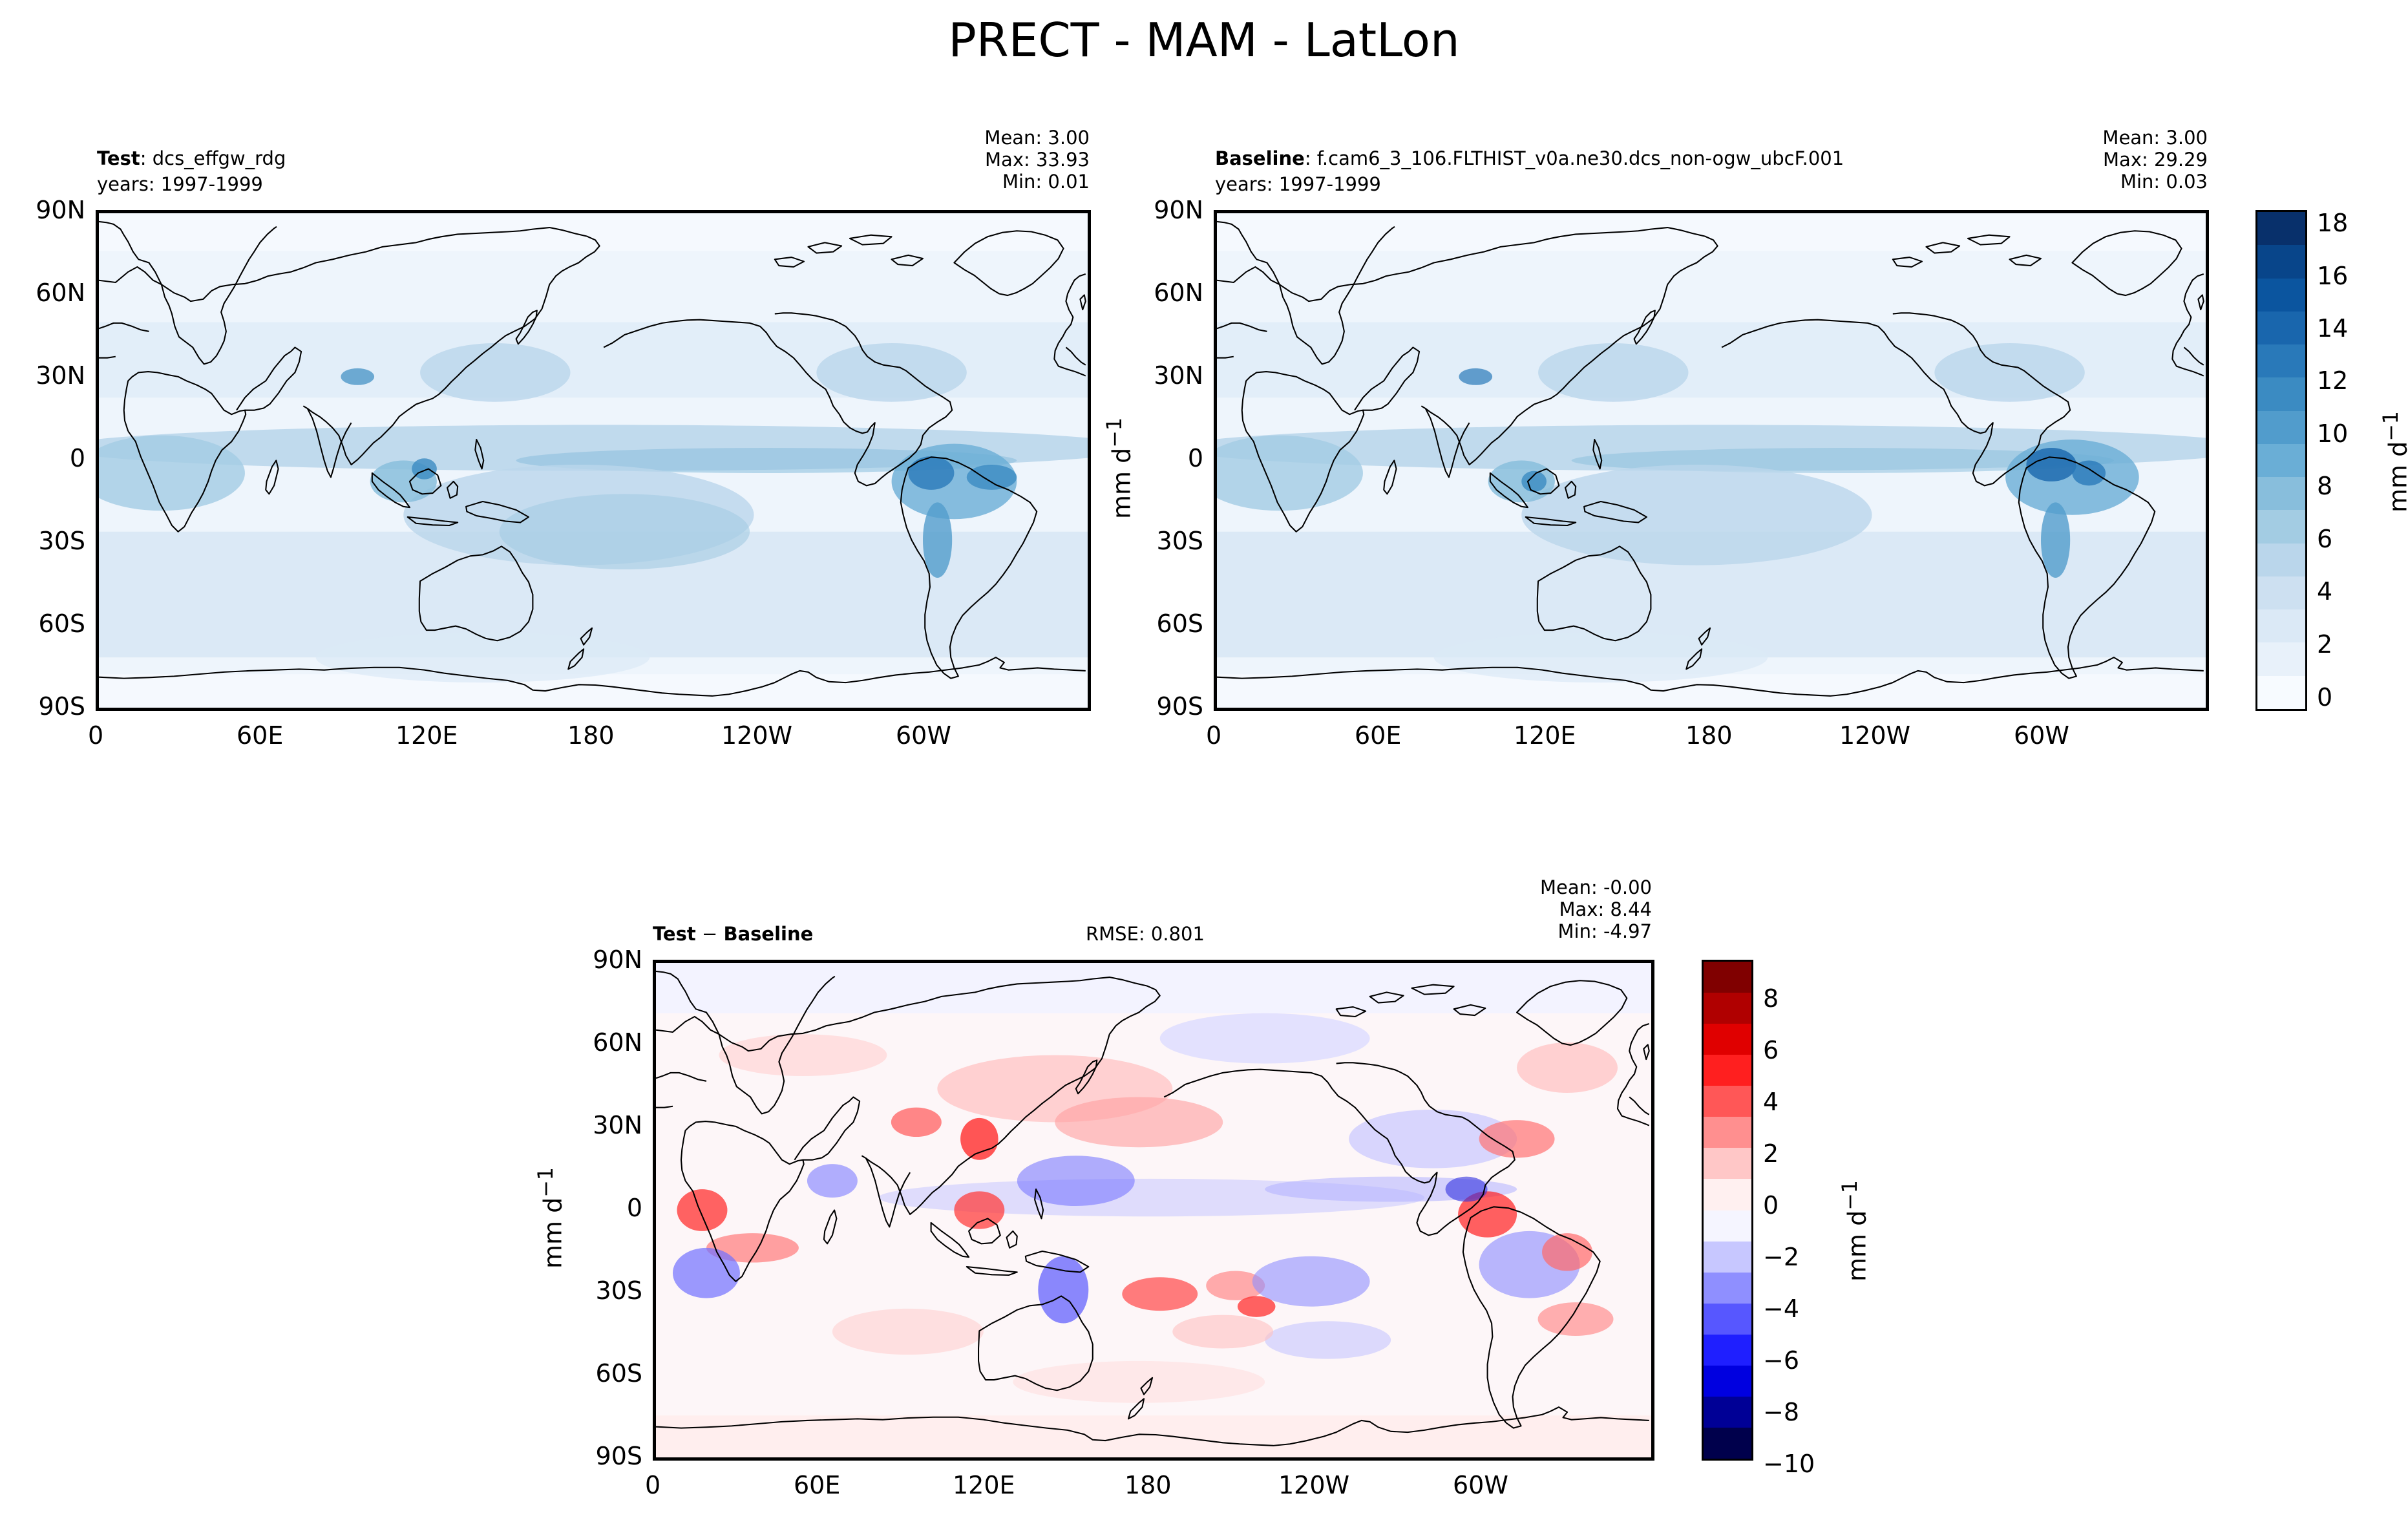 This screenshot has width=2408, height=1522. Describe the element at coordinates (1792, 1238) in the screenshot. I see `diff-colorbar-ticks: 8 6 4 2 0 −2 −4 −6 −8 −10` at that location.